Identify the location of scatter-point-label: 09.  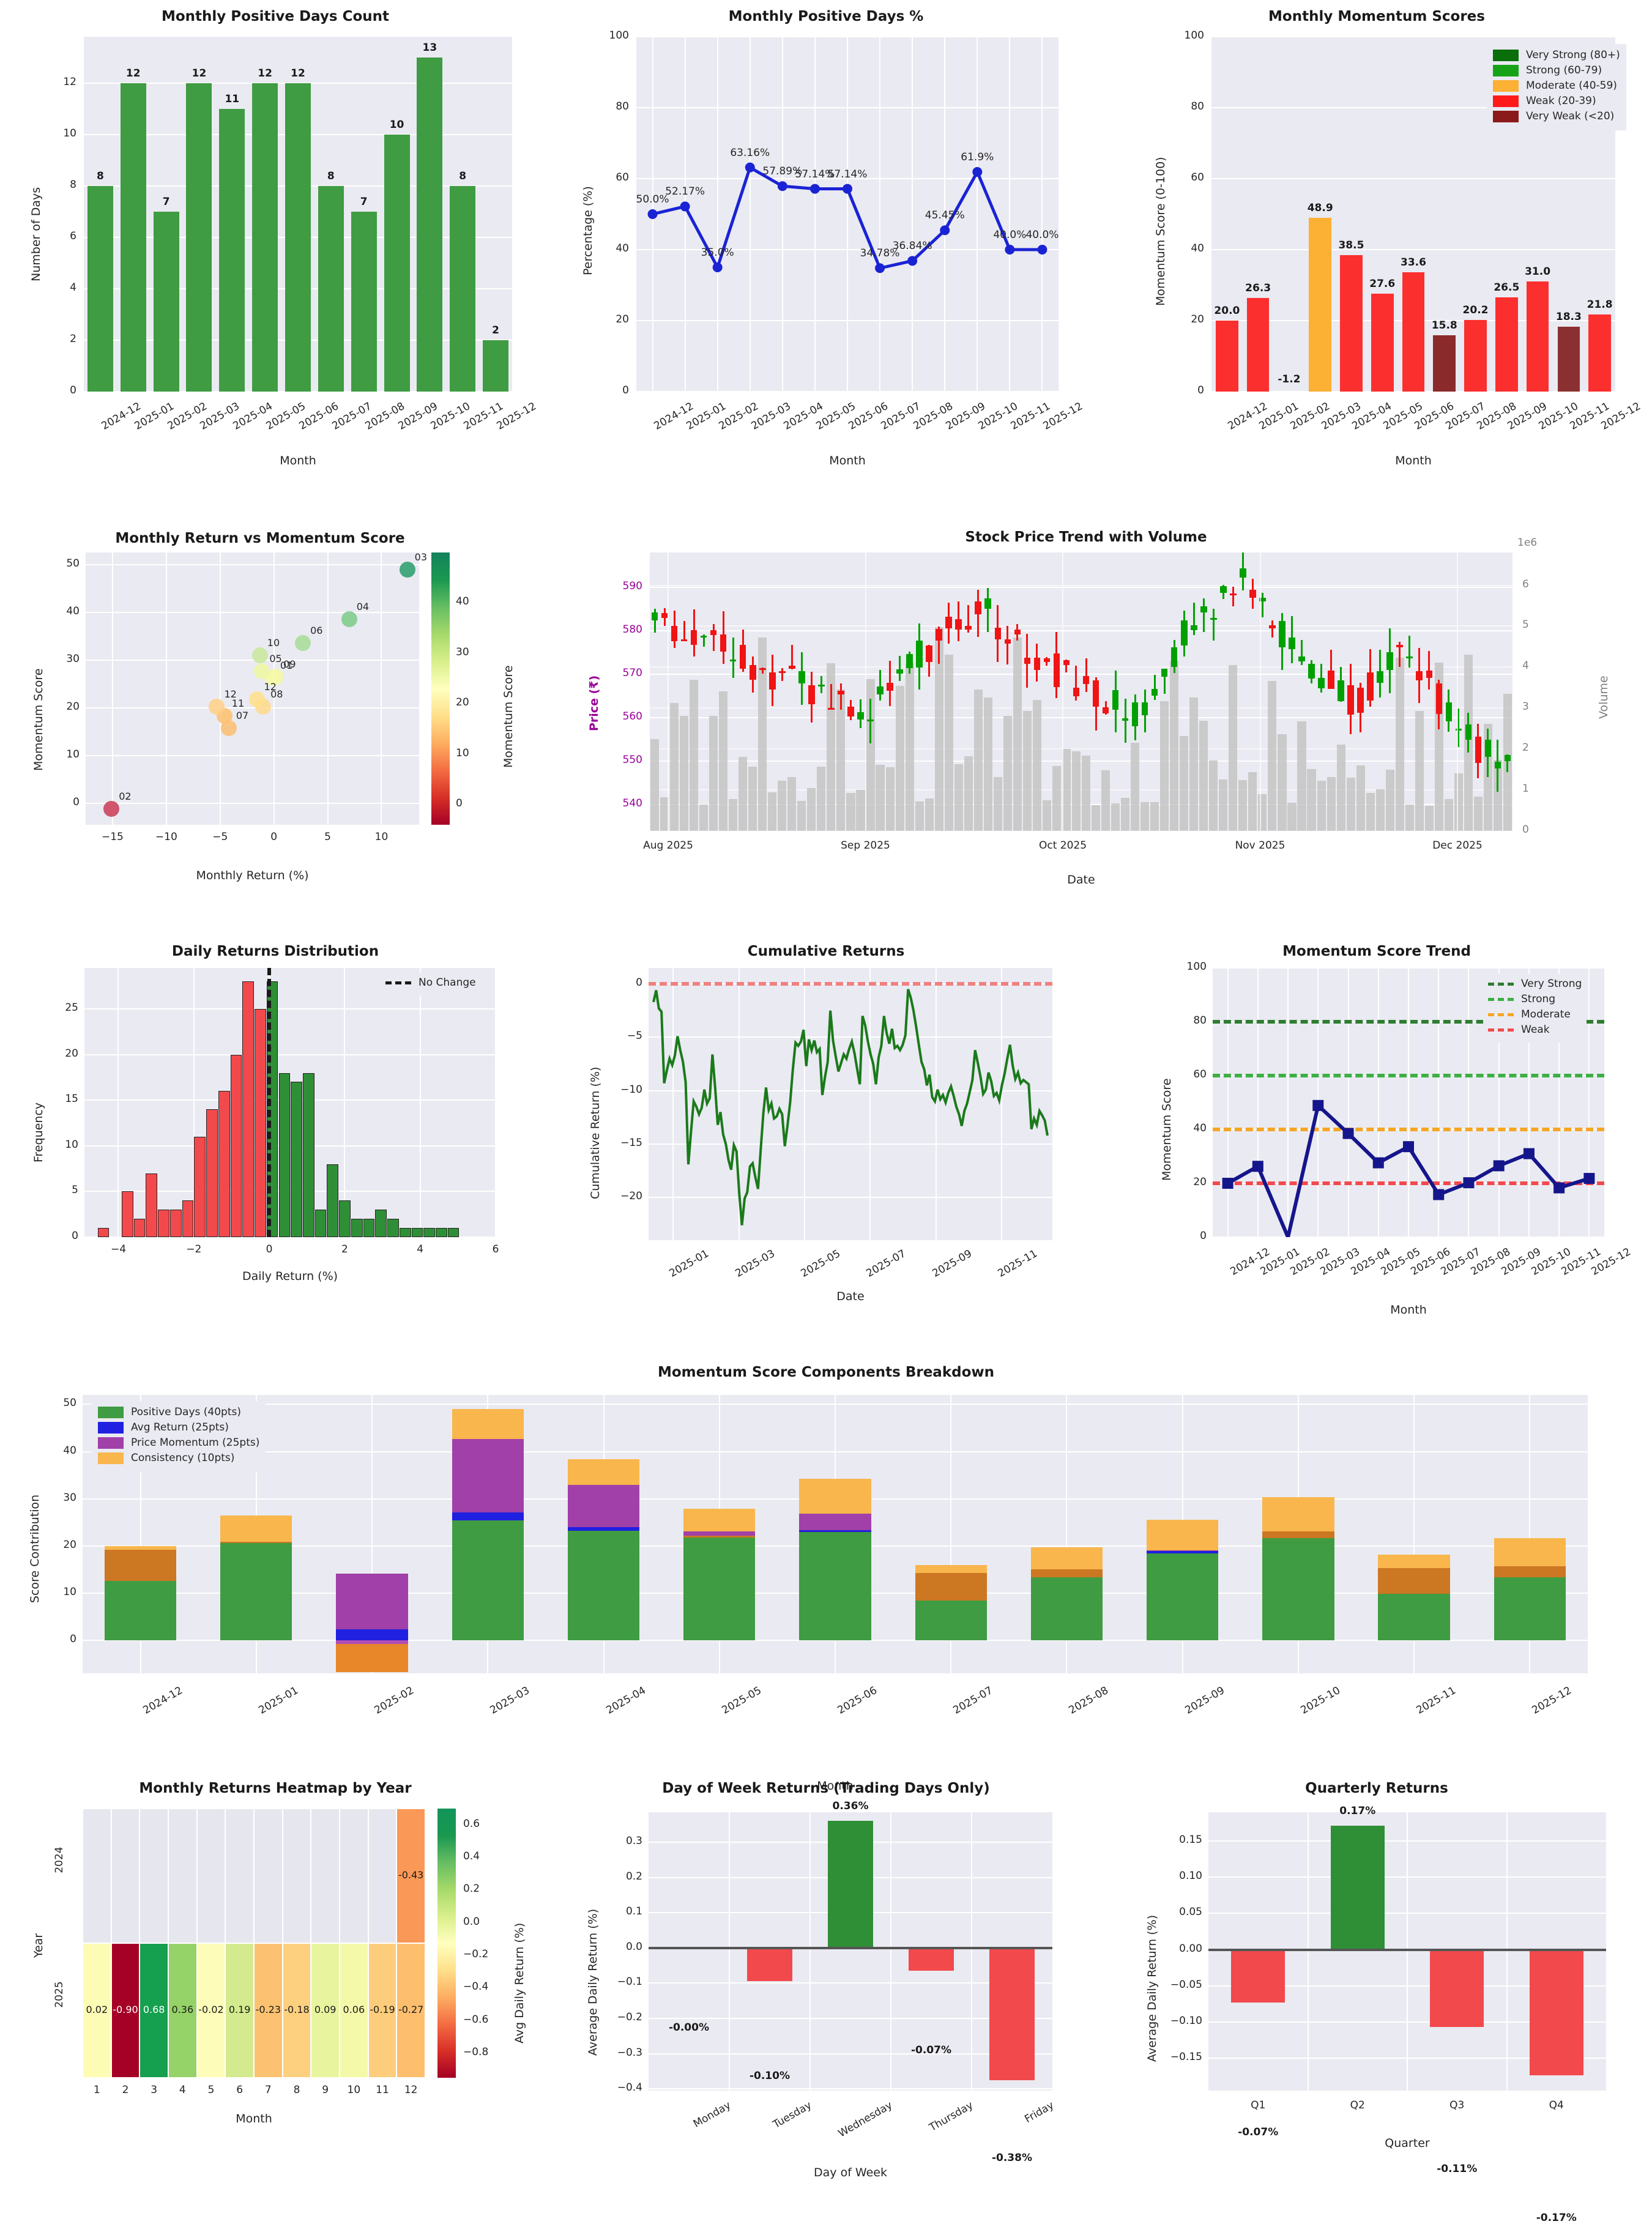
(289, 664).